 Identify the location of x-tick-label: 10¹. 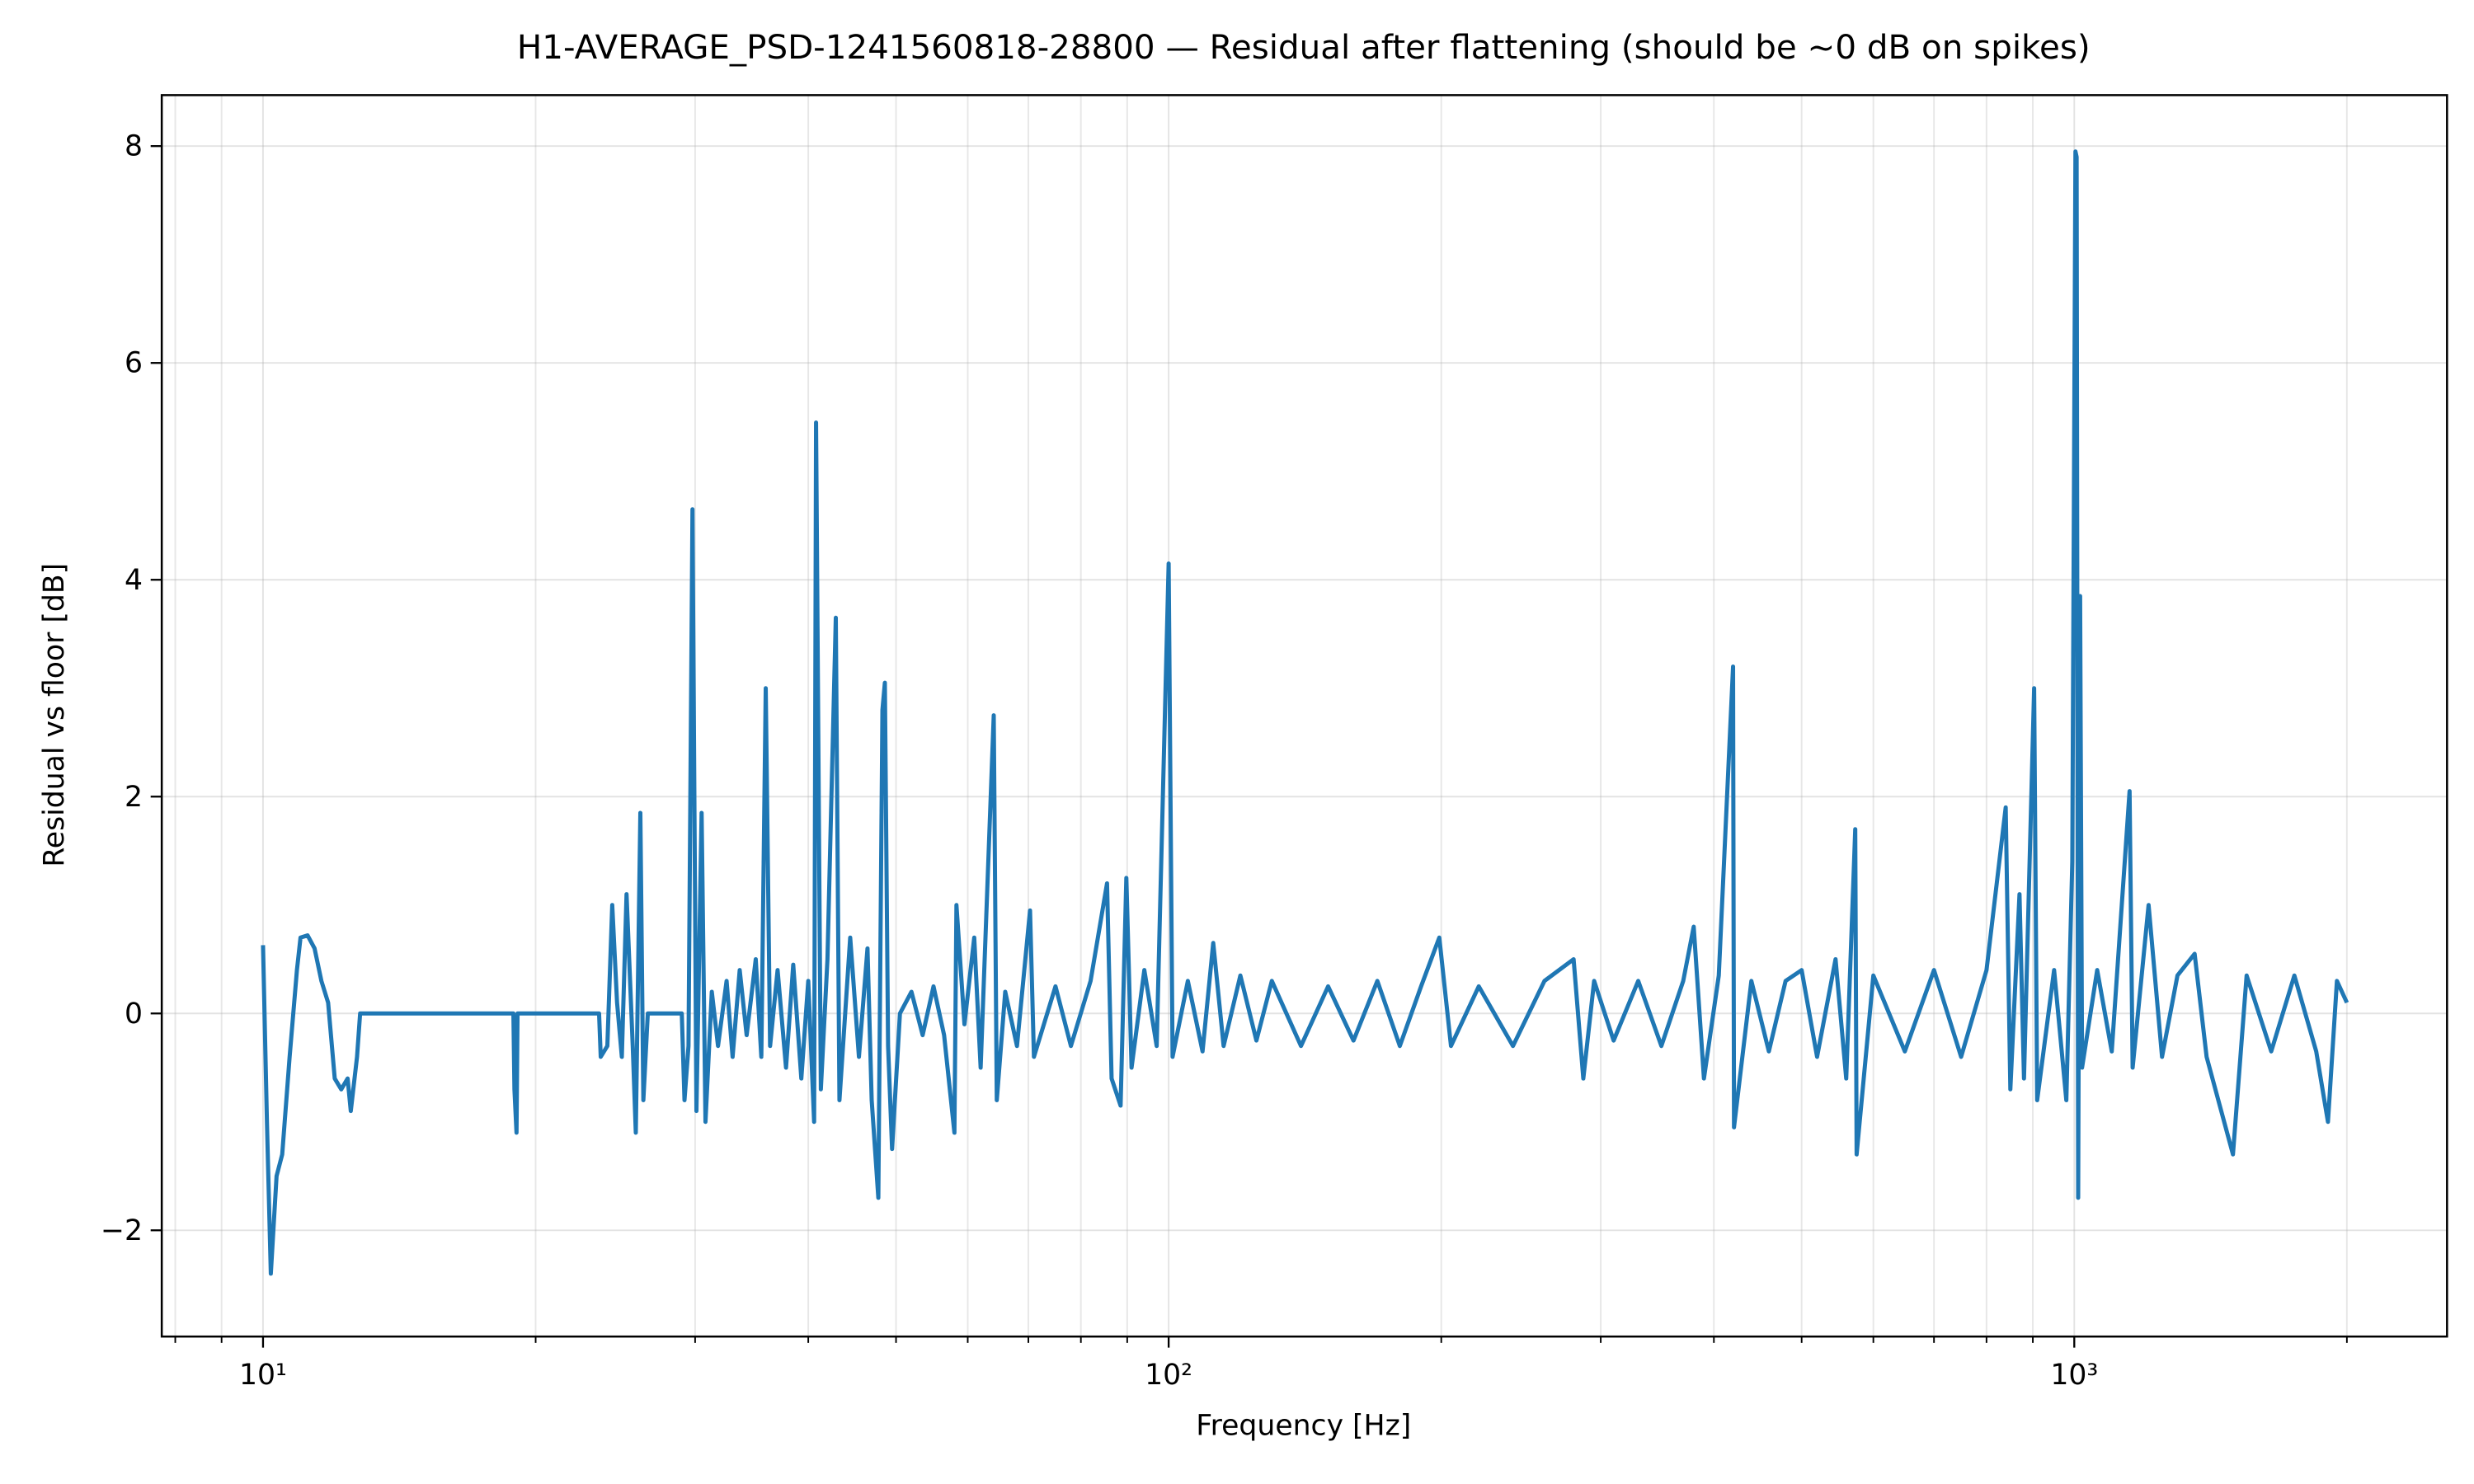
(263, 1375).